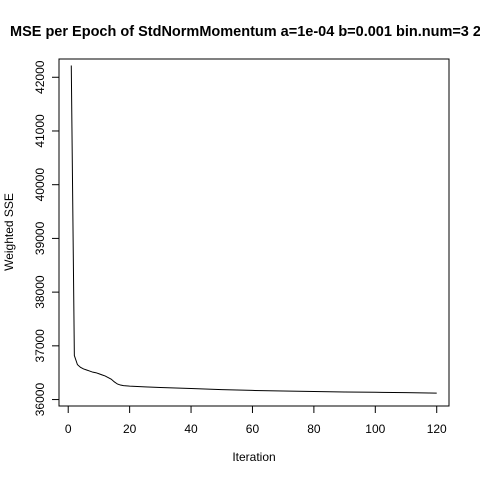 The height and width of the screenshot is (480, 480). Describe the element at coordinates (40, 238) in the screenshot. I see `y-tick-label: 39000` at that location.